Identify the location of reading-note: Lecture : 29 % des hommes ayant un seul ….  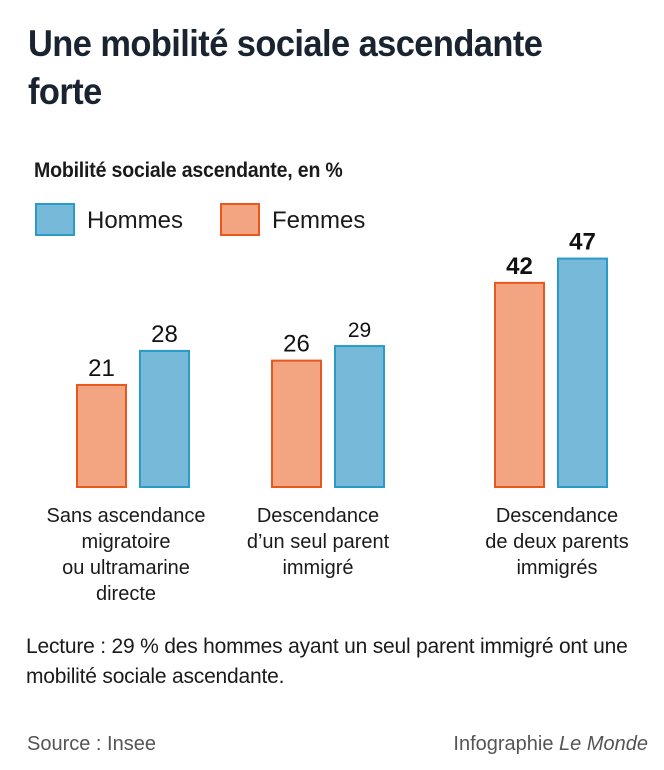
(327, 661).